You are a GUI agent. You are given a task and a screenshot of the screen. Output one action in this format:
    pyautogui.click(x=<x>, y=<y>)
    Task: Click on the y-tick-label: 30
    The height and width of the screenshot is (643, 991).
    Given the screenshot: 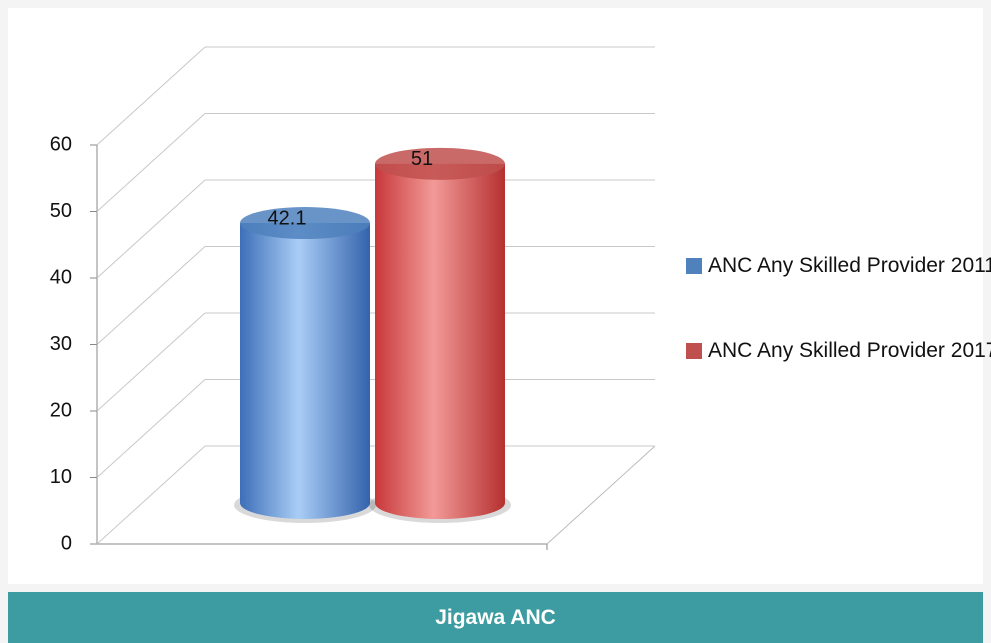 What is the action you would take?
    pyautogui.click(x=61, y=344)
    